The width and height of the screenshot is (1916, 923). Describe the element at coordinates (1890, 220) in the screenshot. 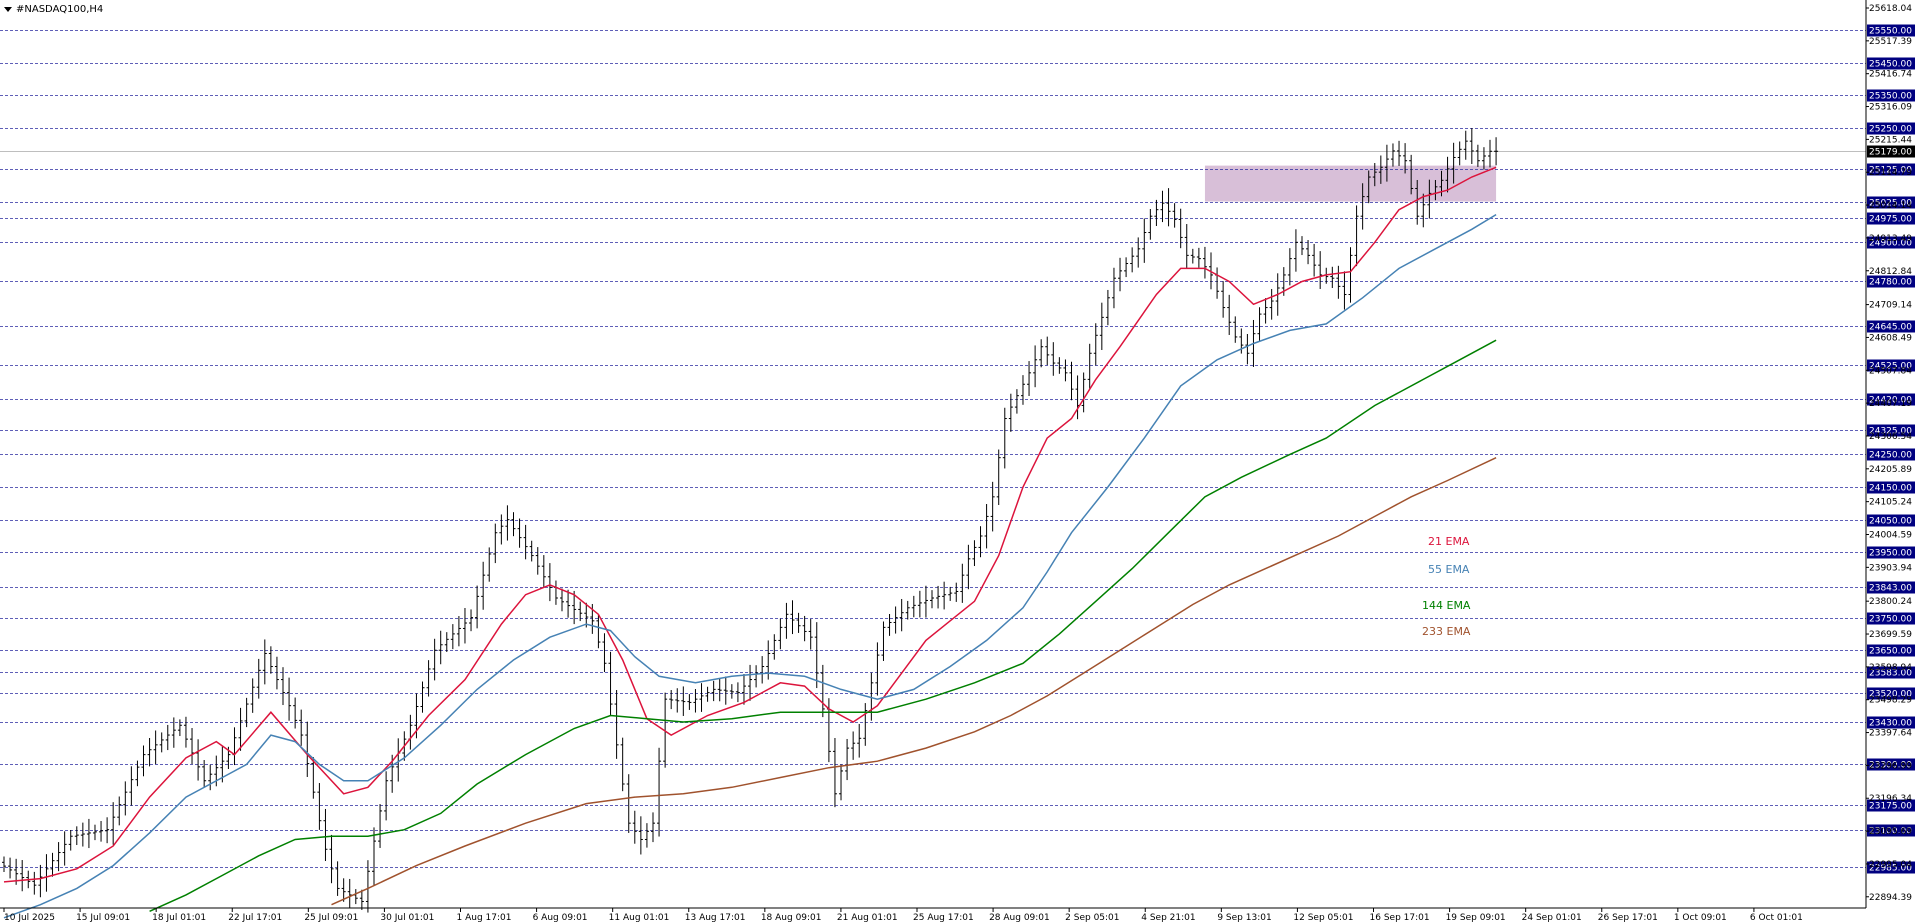

I see `level-tag: 24975.00` at that location.